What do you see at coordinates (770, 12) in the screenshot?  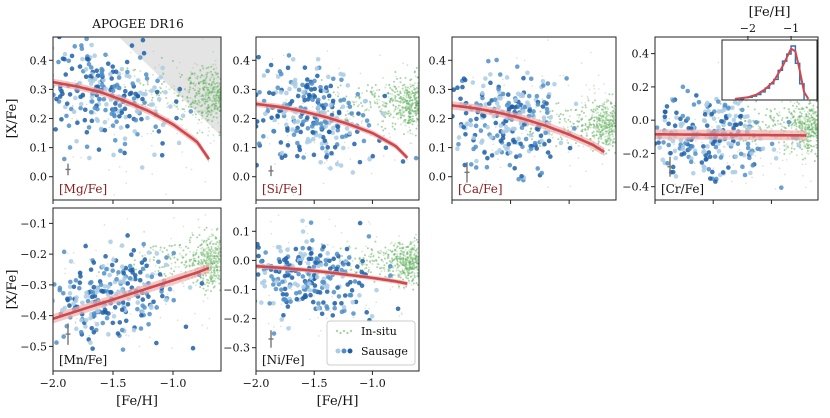 I see `inset-title: [Fe/H]` at bounding box center [770, 12].